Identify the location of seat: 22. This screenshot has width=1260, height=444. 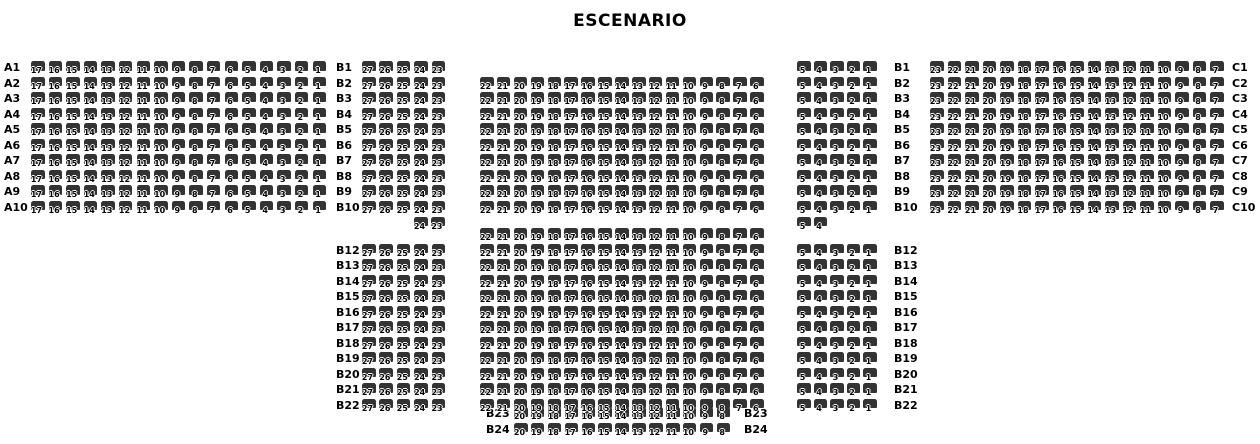
(487, 297).